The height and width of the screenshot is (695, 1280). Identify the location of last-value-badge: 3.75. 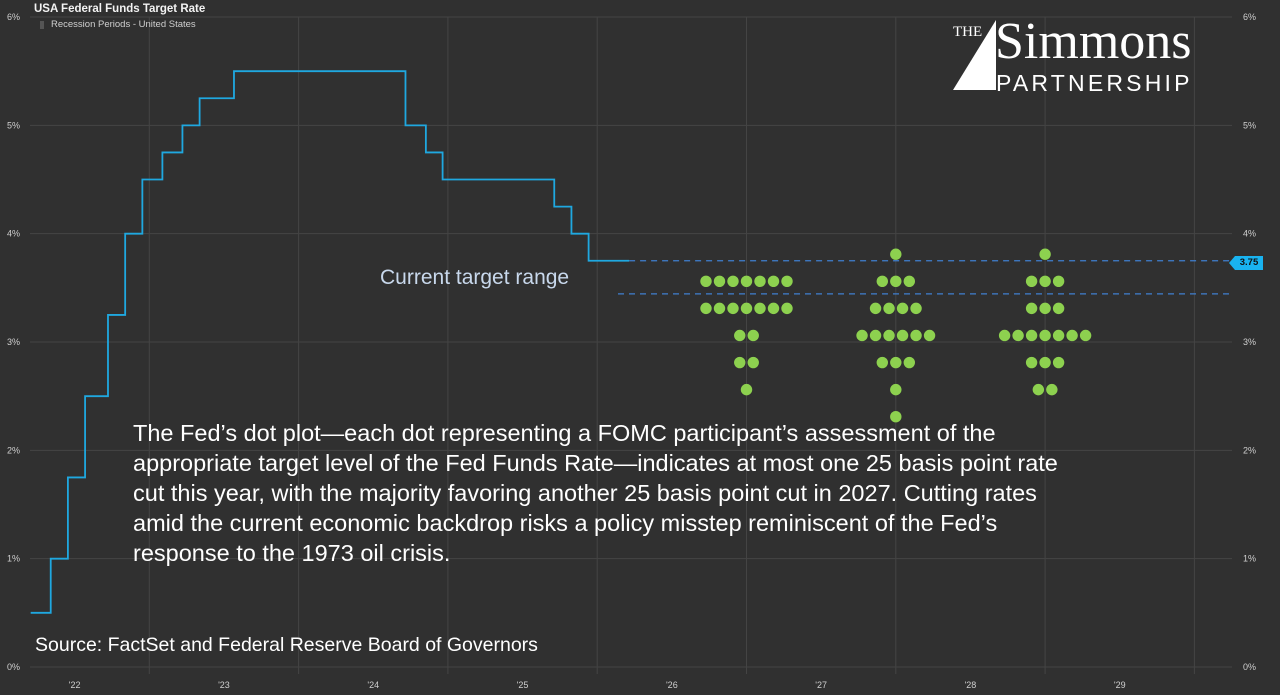
(1246, 263).